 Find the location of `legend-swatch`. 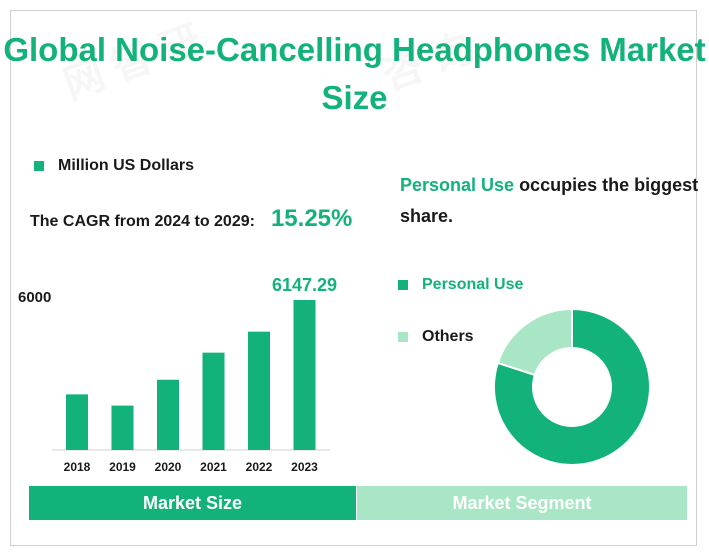

legend-swatch is located at coordinates (39, 166).